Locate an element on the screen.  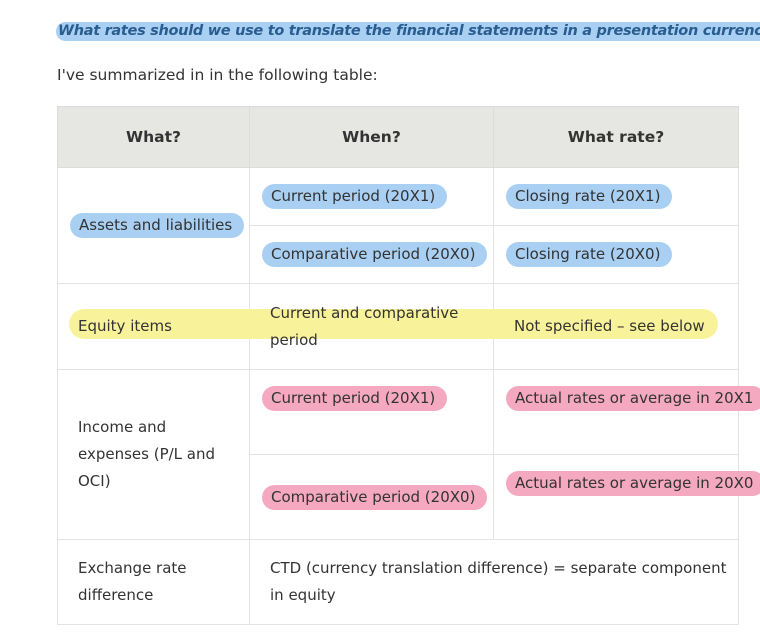
equity-when-cell: Current and comparative period is located at coordinates (371, 326).